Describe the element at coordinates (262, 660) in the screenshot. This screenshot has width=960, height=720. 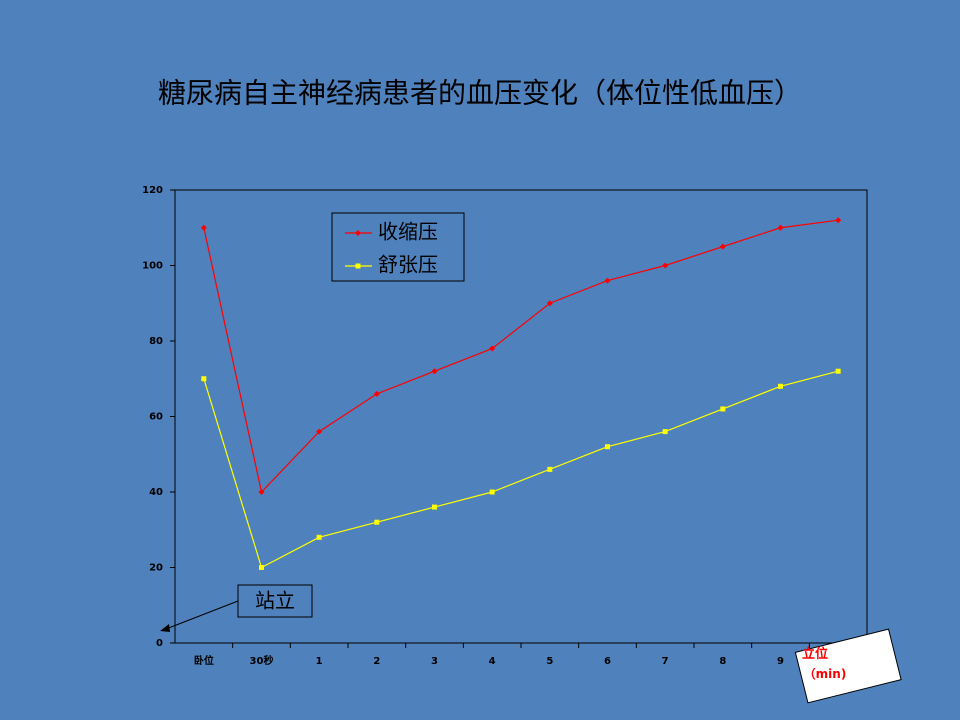
I see `x-tick-label: 30秒` at that location.